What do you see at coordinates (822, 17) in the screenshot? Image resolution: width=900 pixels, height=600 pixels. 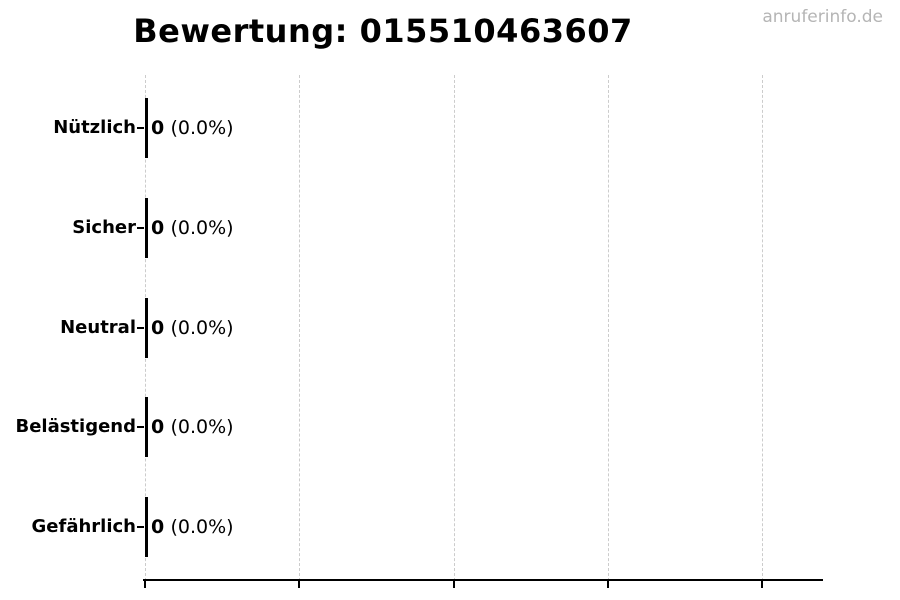 I see `watermark-text: anruferinfo.de` at bounding box center [822, 17].